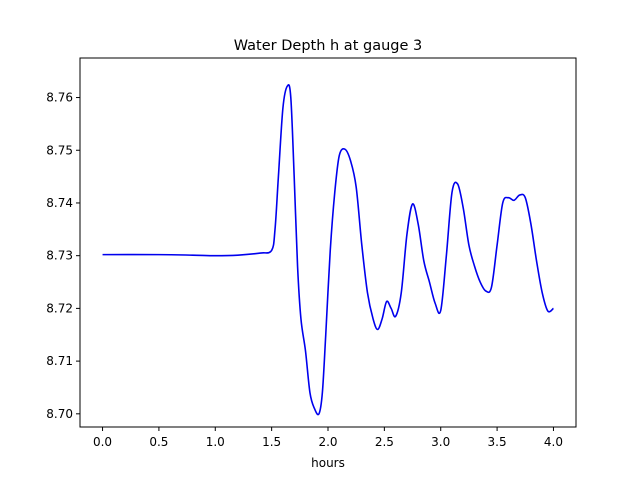 This screenshot has height=480, width=640. Describe the element at coordinates (497, 442) in the screenshot. I see `x-tick-label: 3.5` at that location.